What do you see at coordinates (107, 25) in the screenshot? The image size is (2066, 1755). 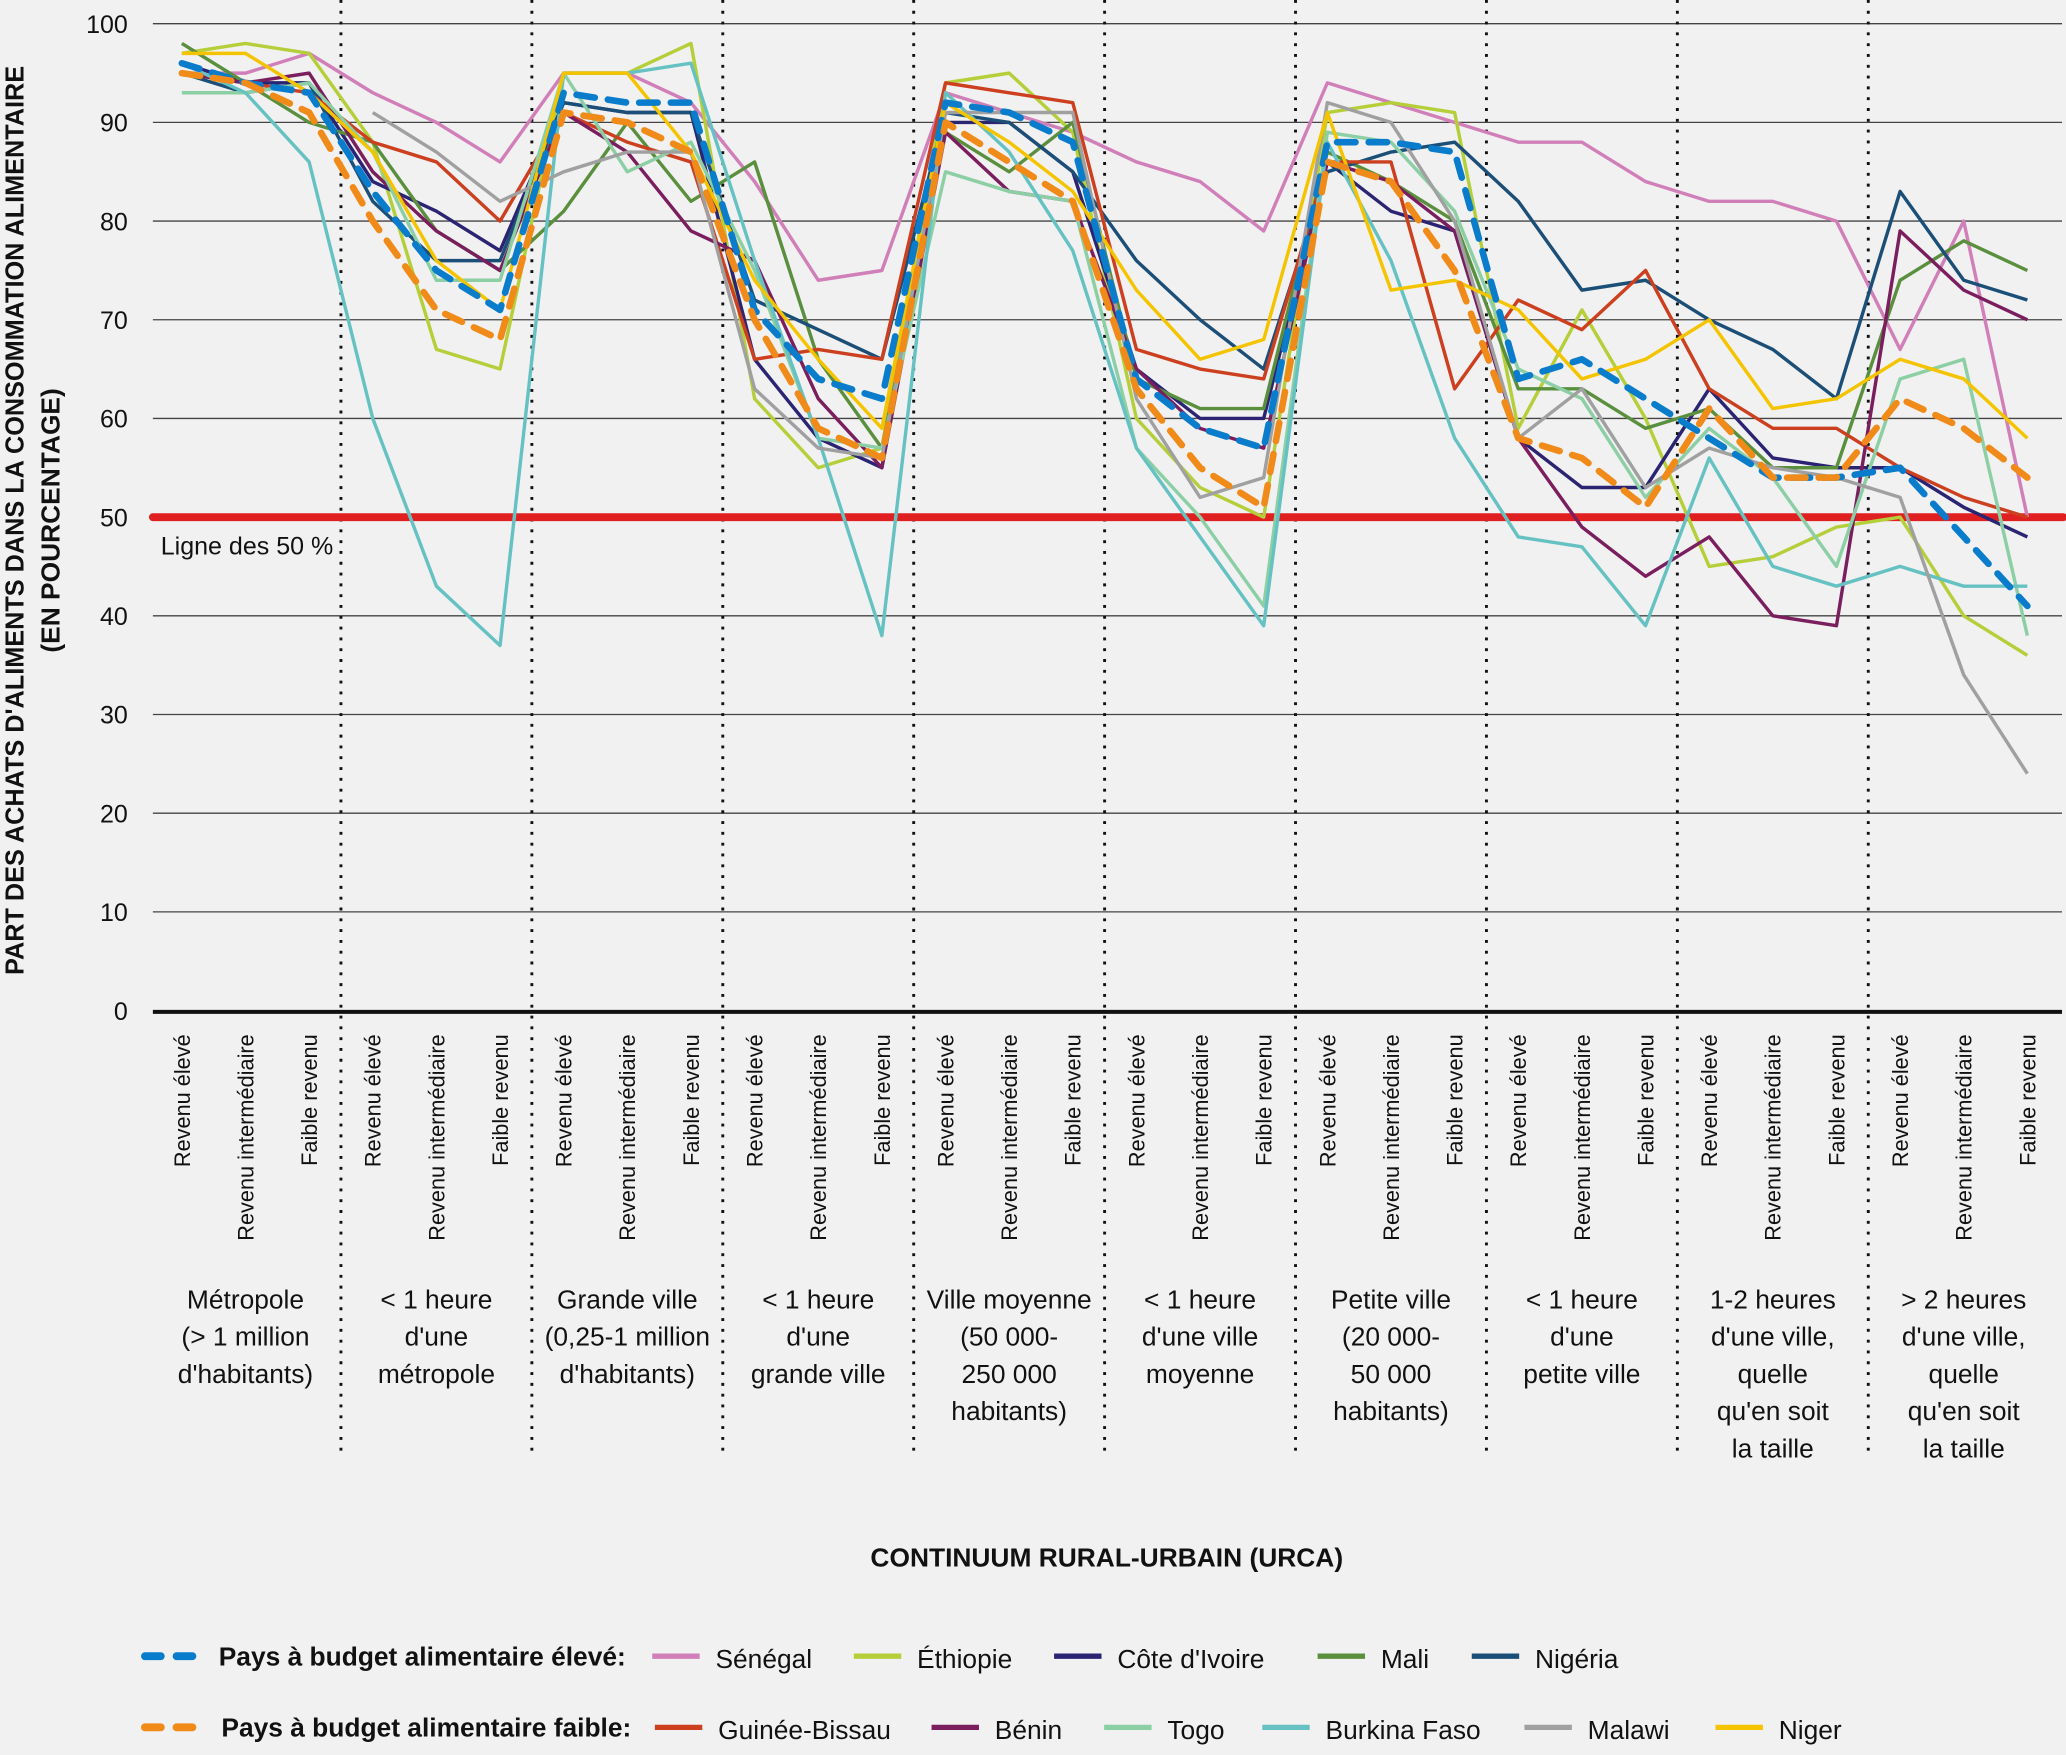 I see `y-tick-label: 100` at bounding box center [107, 25].